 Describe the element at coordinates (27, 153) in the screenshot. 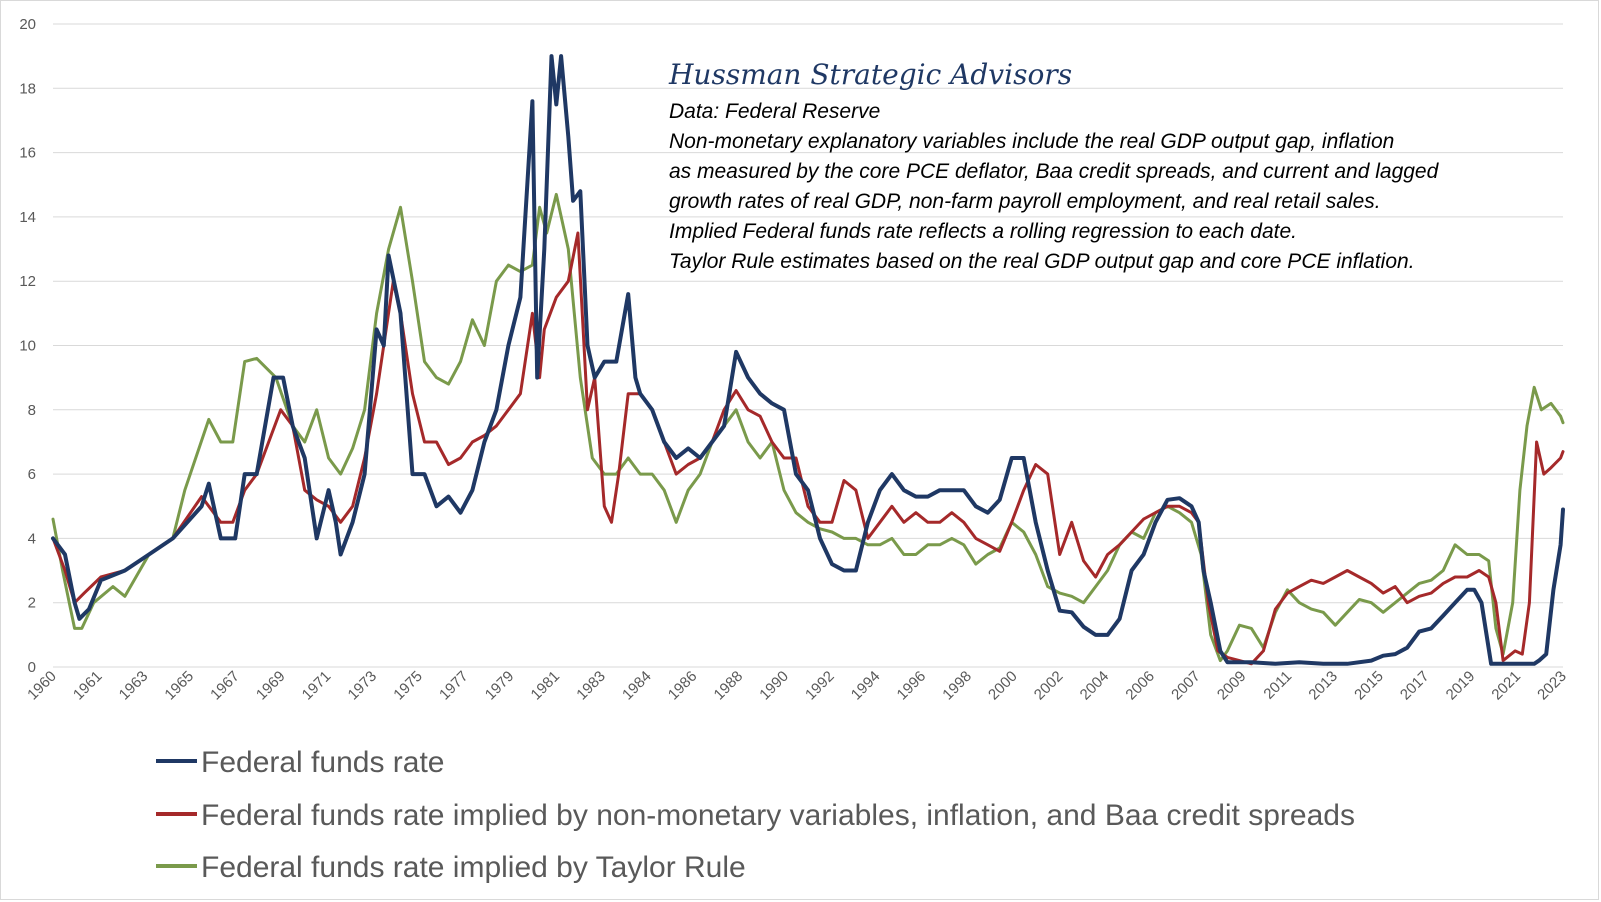

I see `y-tick-label: 16` at that location.